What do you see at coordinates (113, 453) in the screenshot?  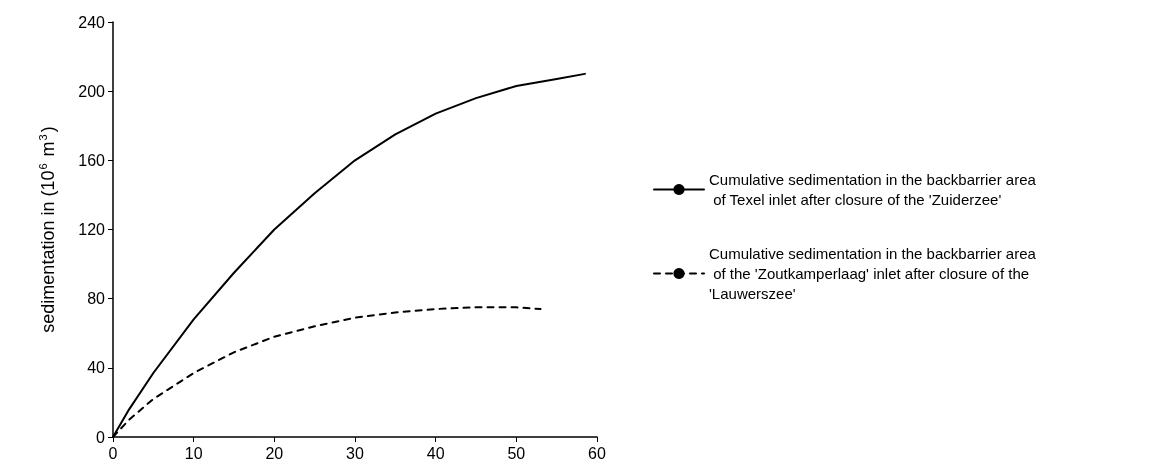 I see `x-tick-label: 0` at bounding box center [113, 453].